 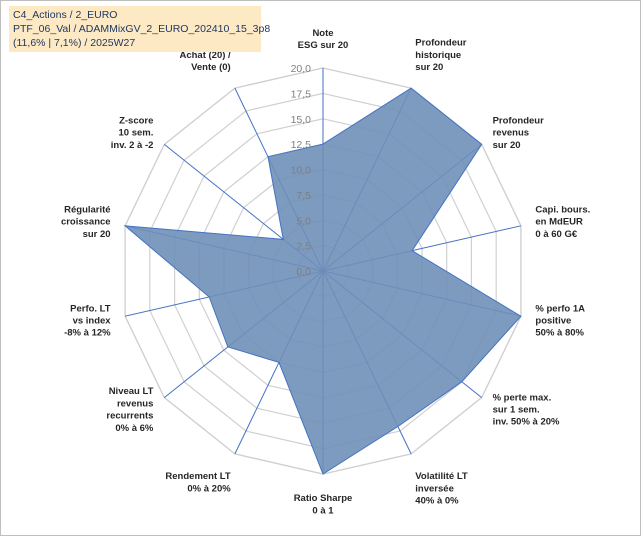 I want to click on tick-label-1: 2,5, so click(x=303, y=247).